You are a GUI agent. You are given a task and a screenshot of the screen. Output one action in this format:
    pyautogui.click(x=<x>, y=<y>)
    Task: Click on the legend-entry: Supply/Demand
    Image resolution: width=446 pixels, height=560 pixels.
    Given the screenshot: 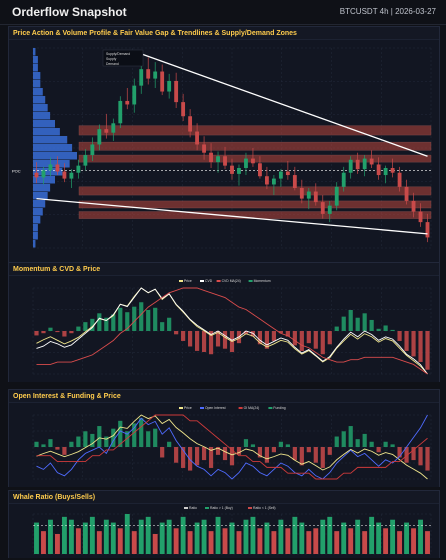 What is the action you would take?
    pyautogui.click(x=118, y=54)
    